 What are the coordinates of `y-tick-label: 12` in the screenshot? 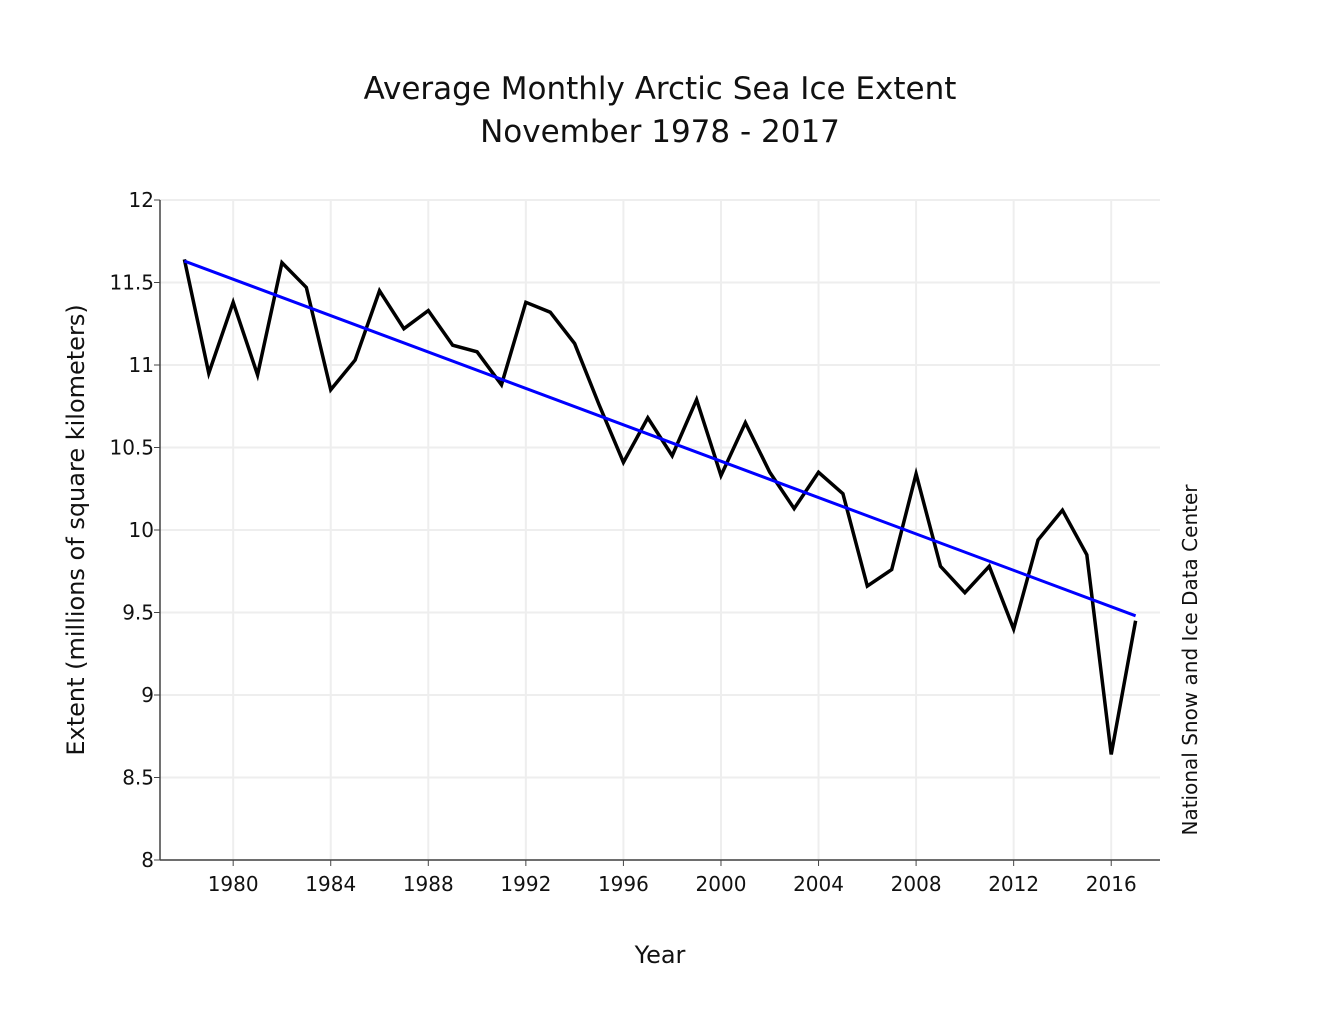 It's located at (141, 200).